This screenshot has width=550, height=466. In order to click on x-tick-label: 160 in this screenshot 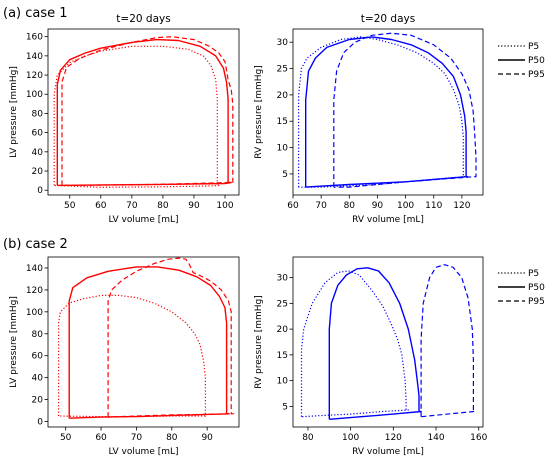, I will do `click(478, 438)`.